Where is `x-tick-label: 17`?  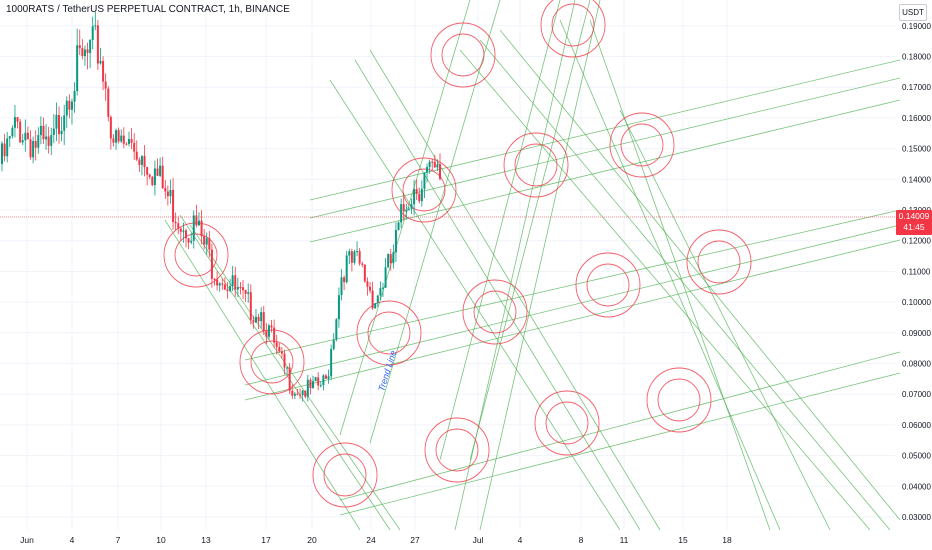
x-tick-label: 17 is located at coordinates (266, 540).